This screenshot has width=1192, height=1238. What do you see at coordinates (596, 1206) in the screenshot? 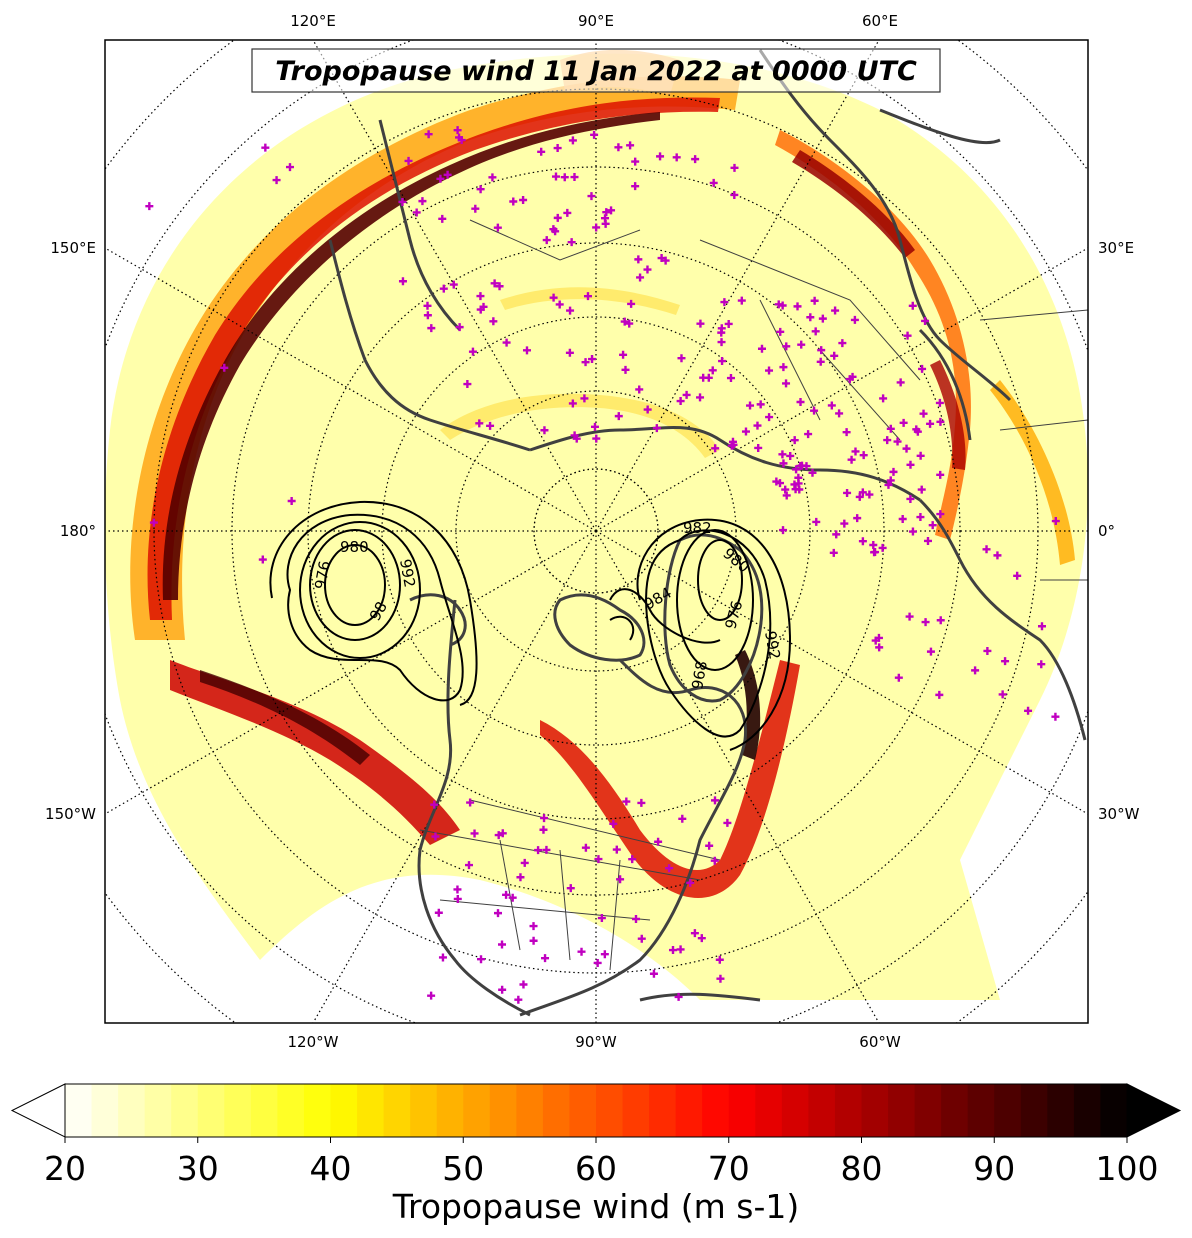
I see `colorbar-label: Tropopause wind (m s-1)` at bounding box center [596, 1206].